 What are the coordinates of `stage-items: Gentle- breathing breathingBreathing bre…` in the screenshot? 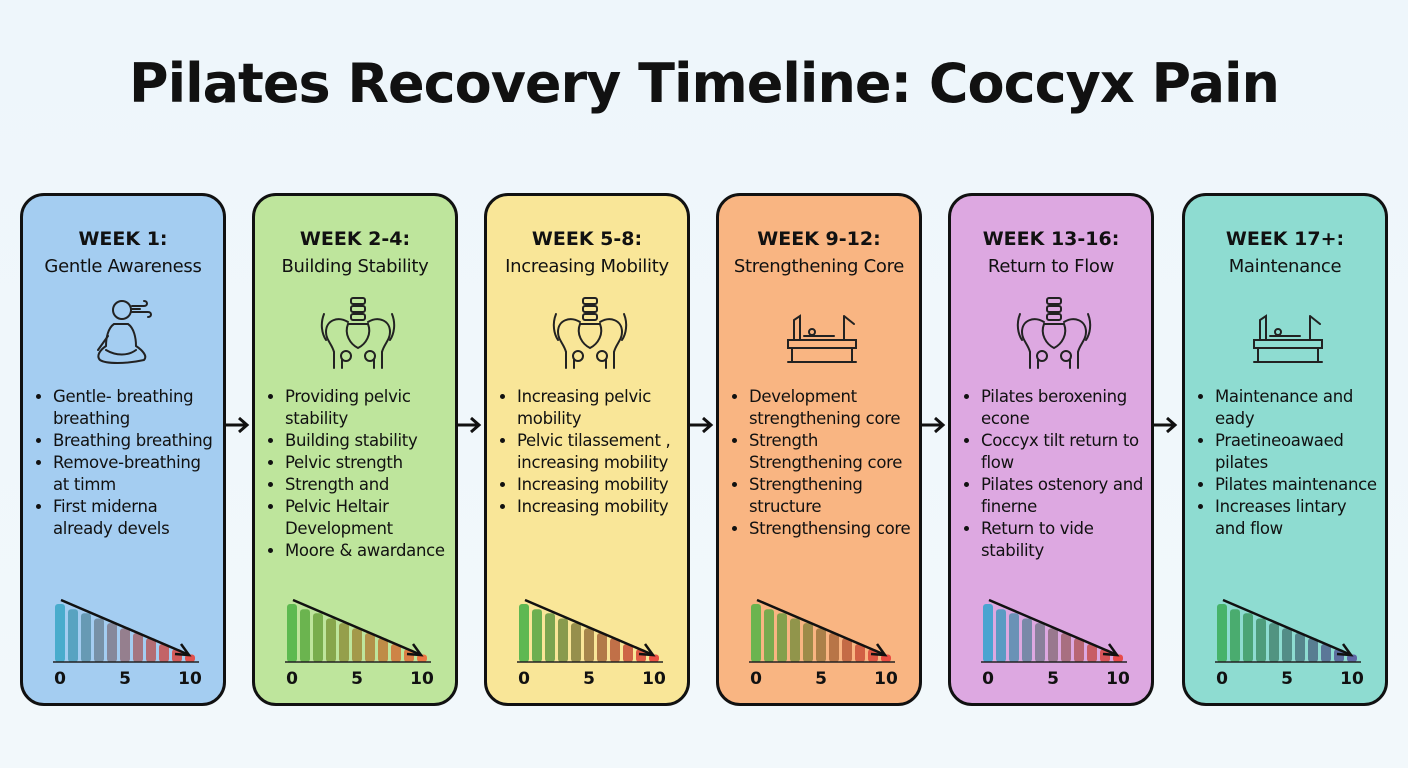 It's located at (126, 463).